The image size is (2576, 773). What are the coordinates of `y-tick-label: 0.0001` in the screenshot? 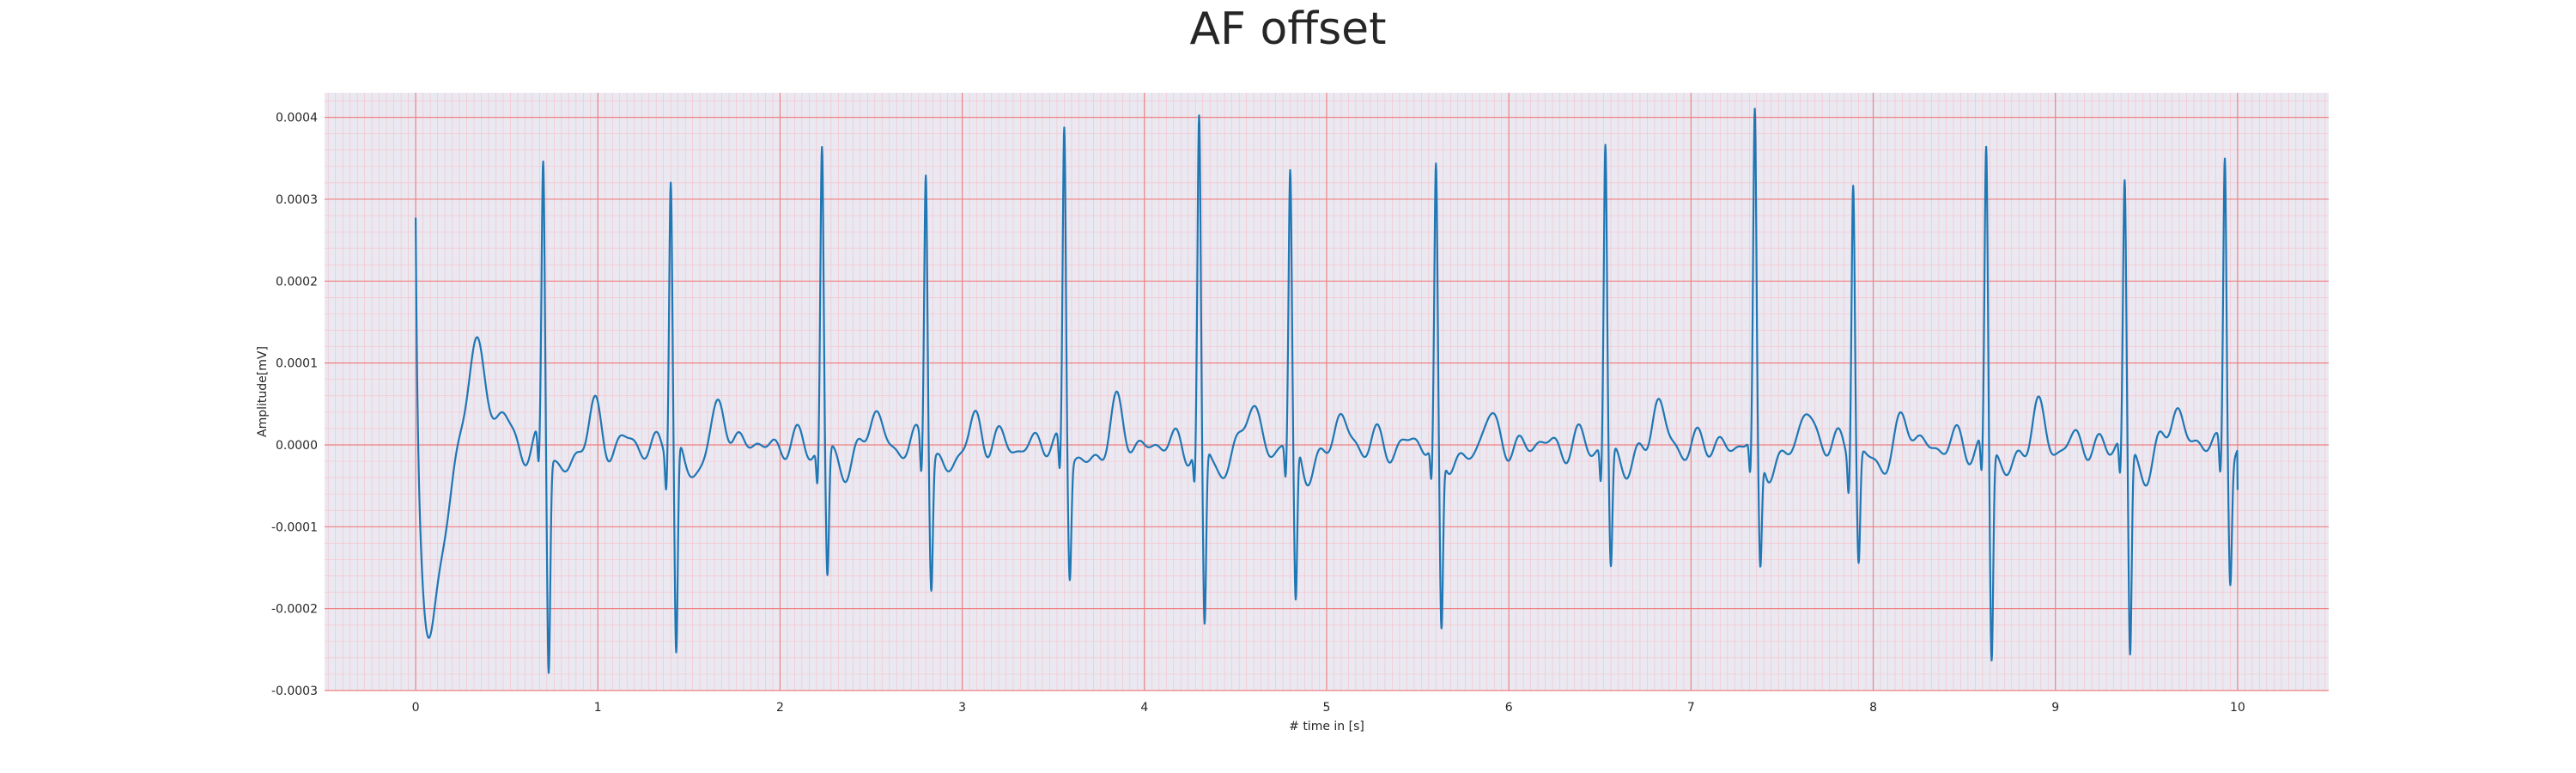 It's located at (297, 364).